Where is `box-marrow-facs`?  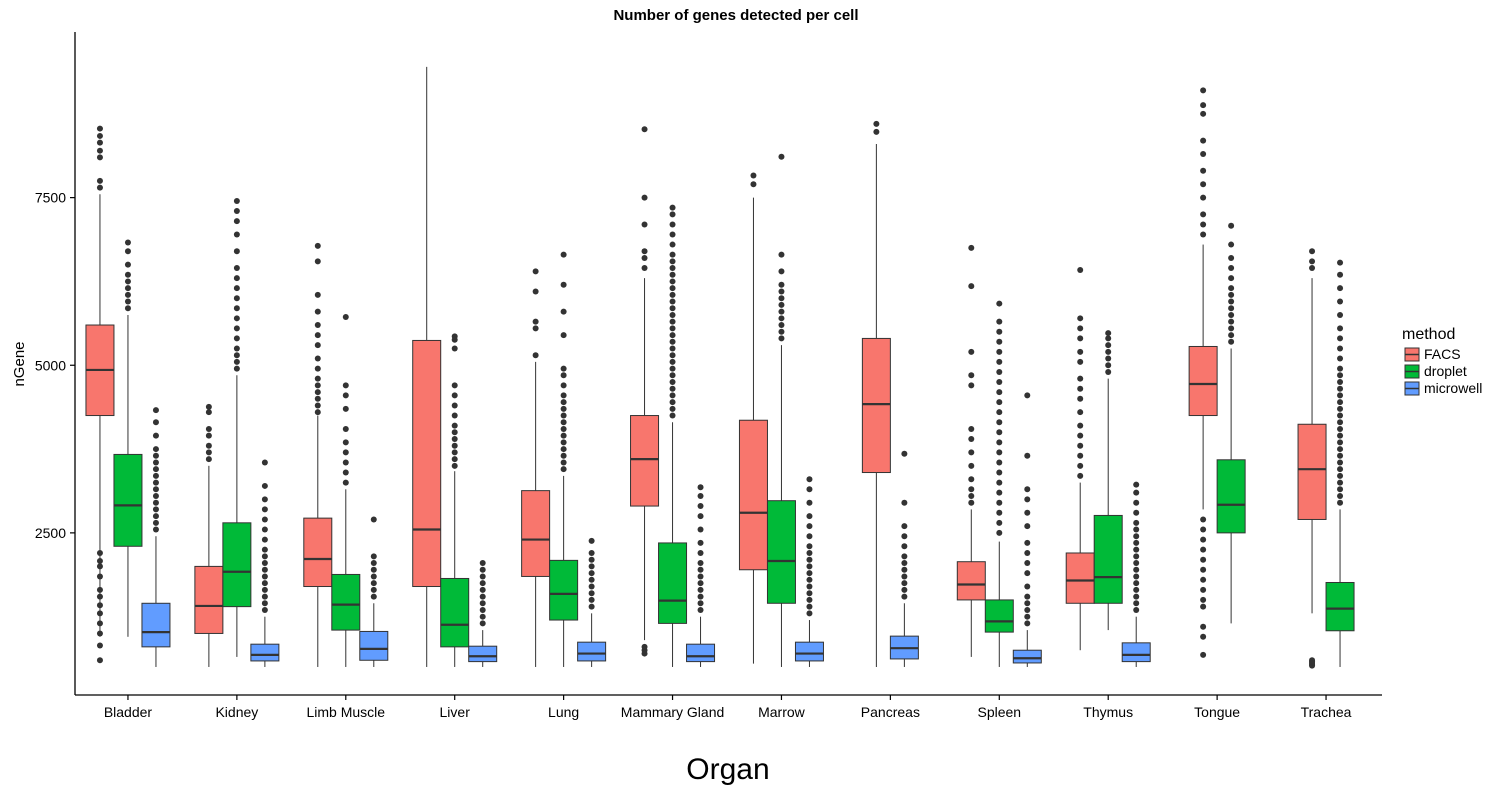 box-marrow-facs is located at coordinates (753, 418).